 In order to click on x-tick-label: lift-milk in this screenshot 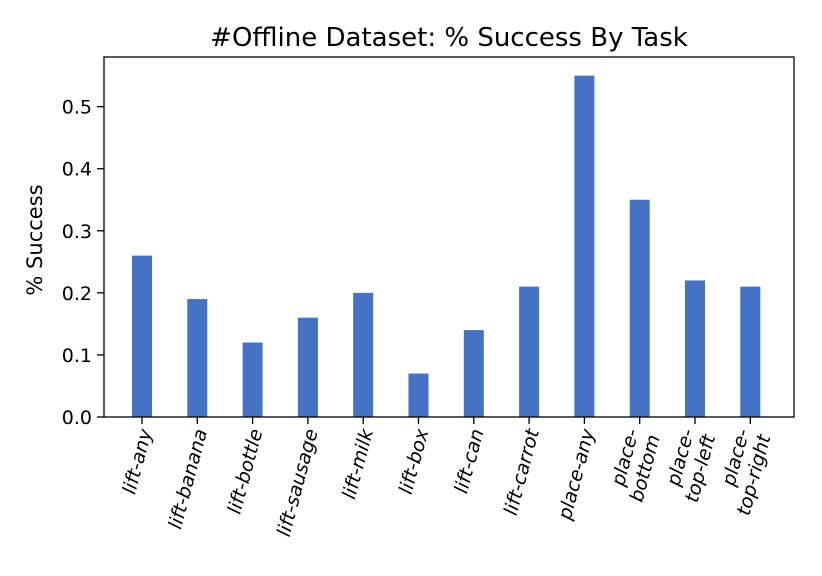, I will do `click(358, 464)`.